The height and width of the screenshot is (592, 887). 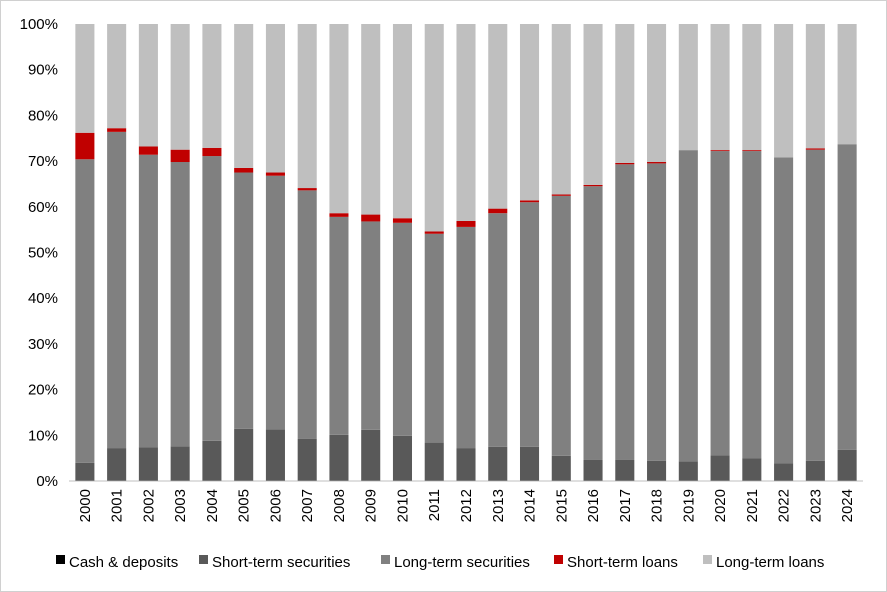 I want to click on legend-label: Cash & deposits, so click(x=123, y=562).